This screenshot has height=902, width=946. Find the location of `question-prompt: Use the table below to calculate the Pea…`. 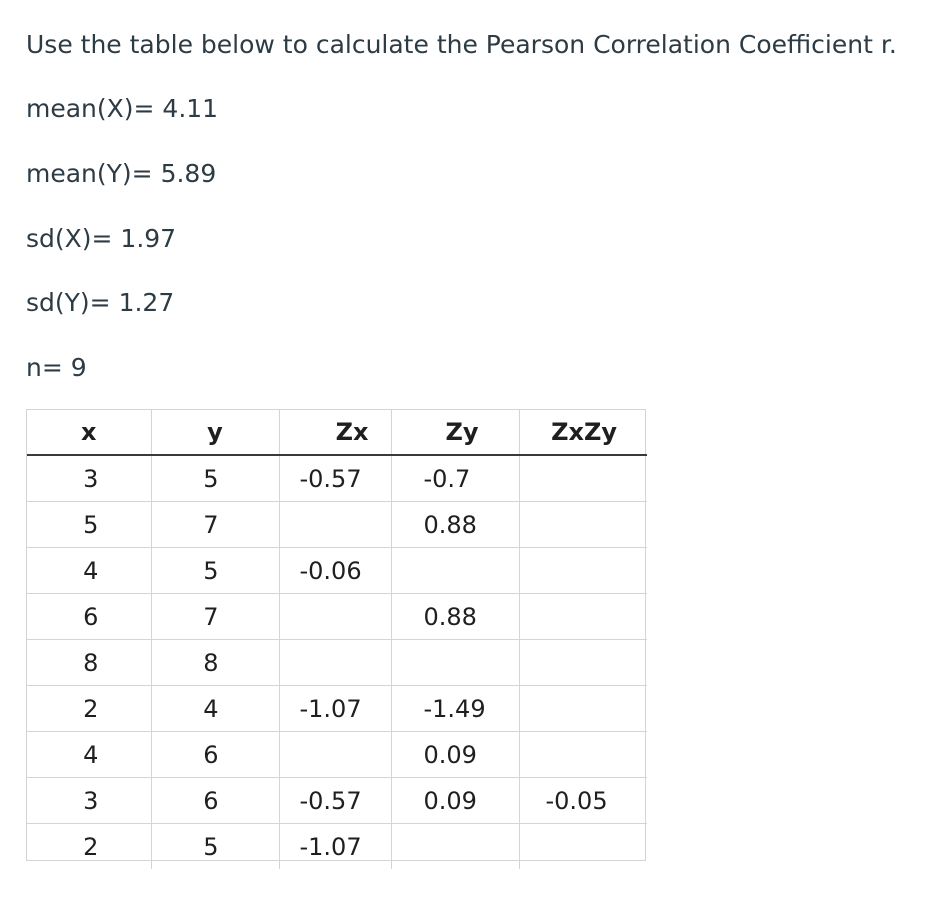

question-prompt: Use the table below to calculate the Pea… is located at coordinates (461, 44).